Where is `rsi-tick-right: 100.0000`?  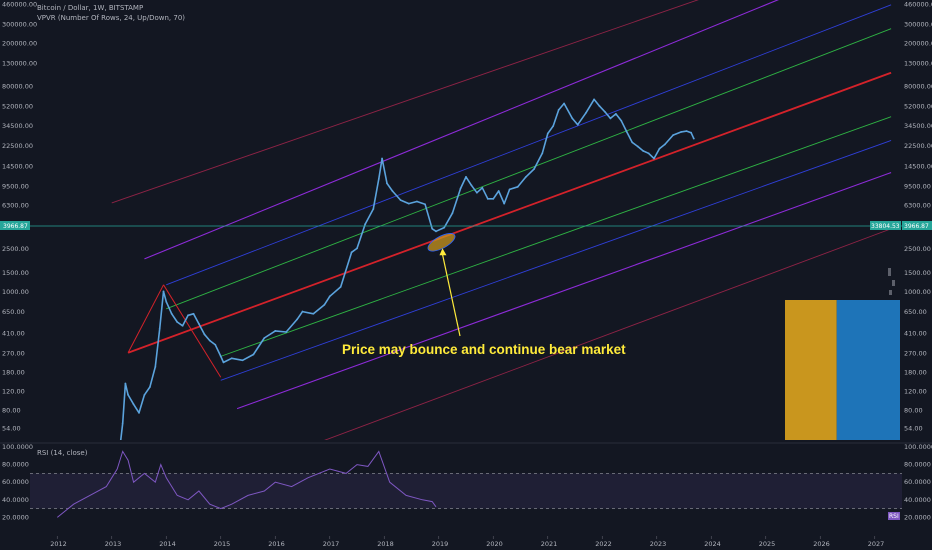 rsi-tick-right: 100.0000 is located at coordinates (918, 447).